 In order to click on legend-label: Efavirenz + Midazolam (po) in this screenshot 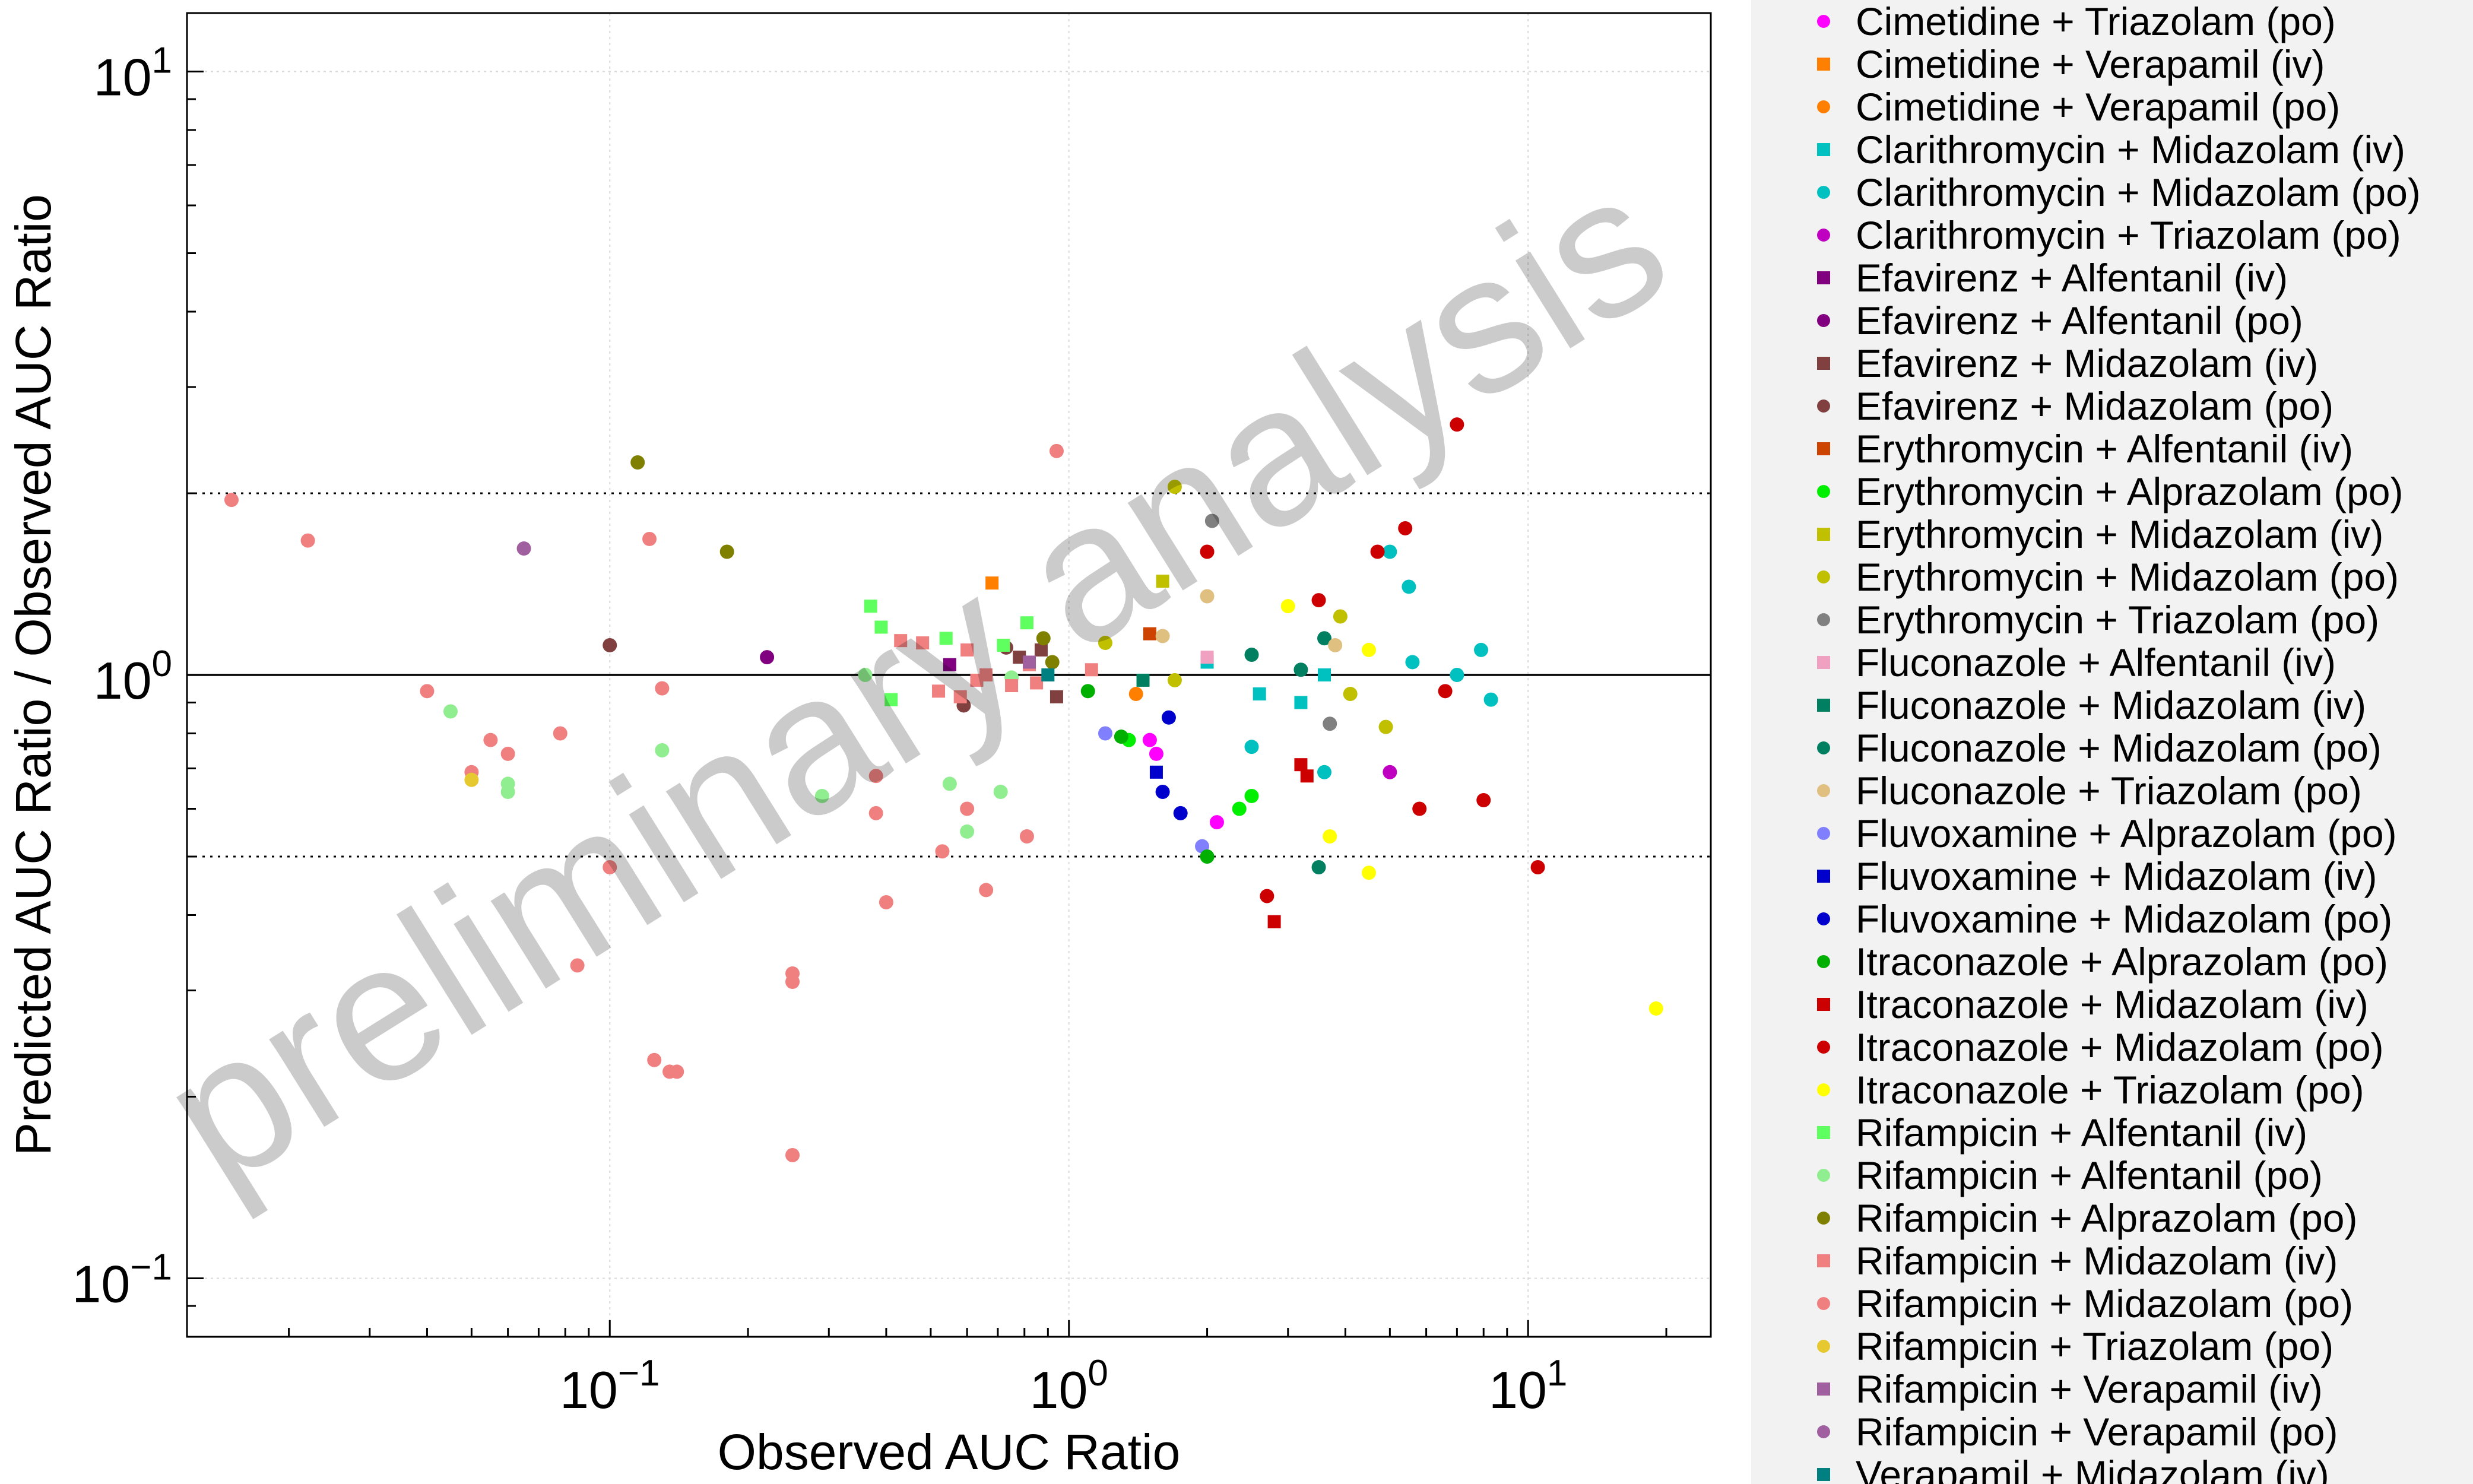, I will do `click(2095, 406)`.